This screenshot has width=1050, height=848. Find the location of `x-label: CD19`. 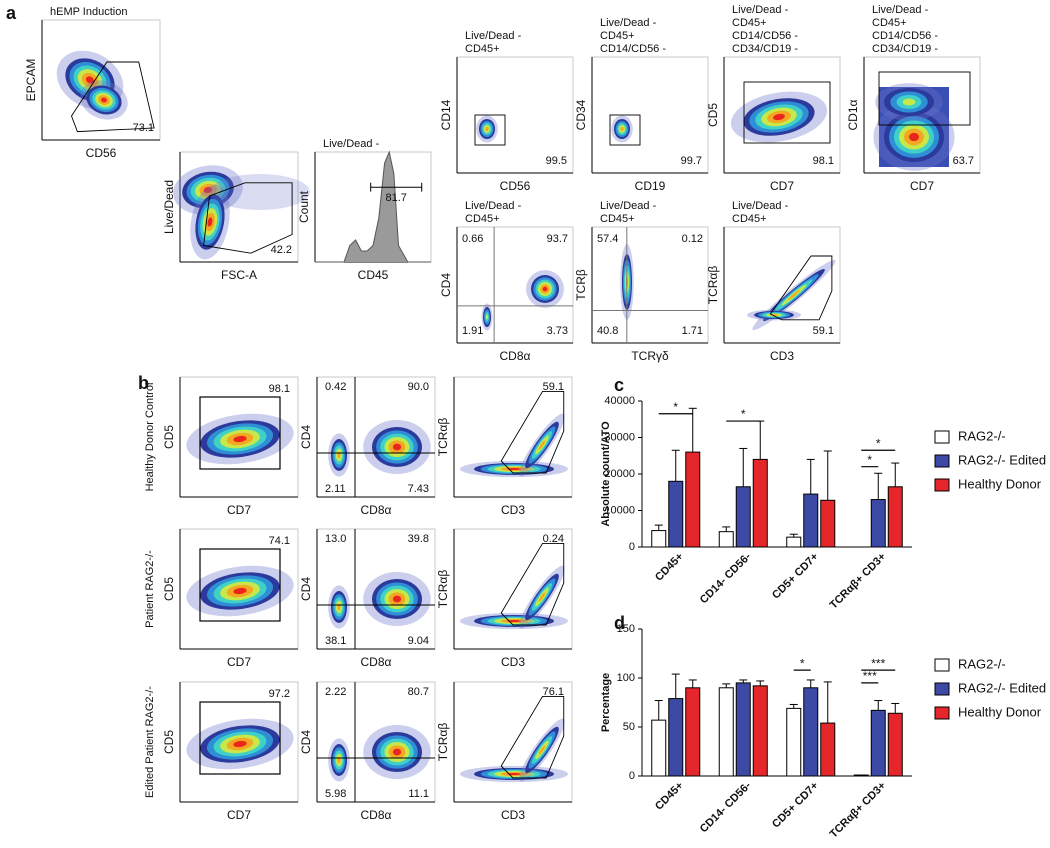

x-label: CD19 is located at coordinates (650, 186).